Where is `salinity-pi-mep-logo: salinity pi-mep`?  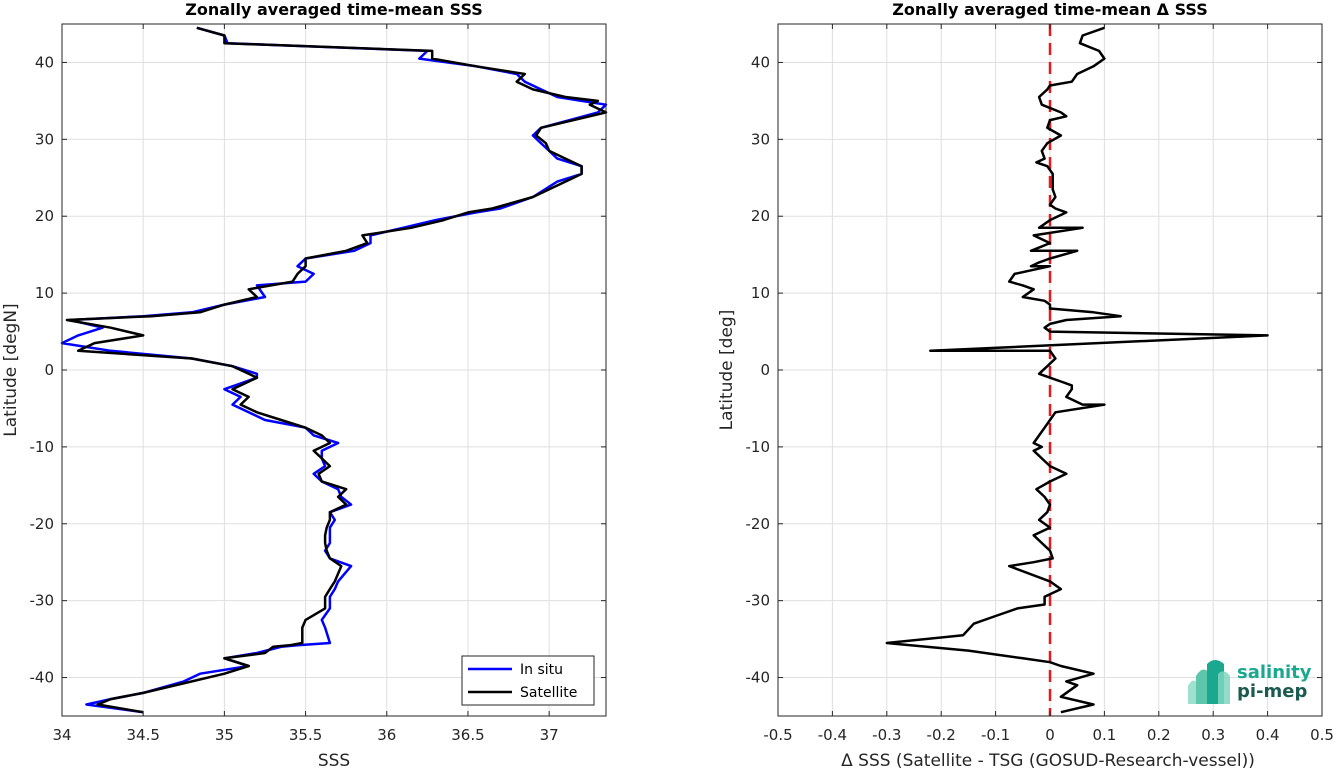
salinity-pi-mep-logo: salinity pi-mep is located at coordinates (1250, 682).